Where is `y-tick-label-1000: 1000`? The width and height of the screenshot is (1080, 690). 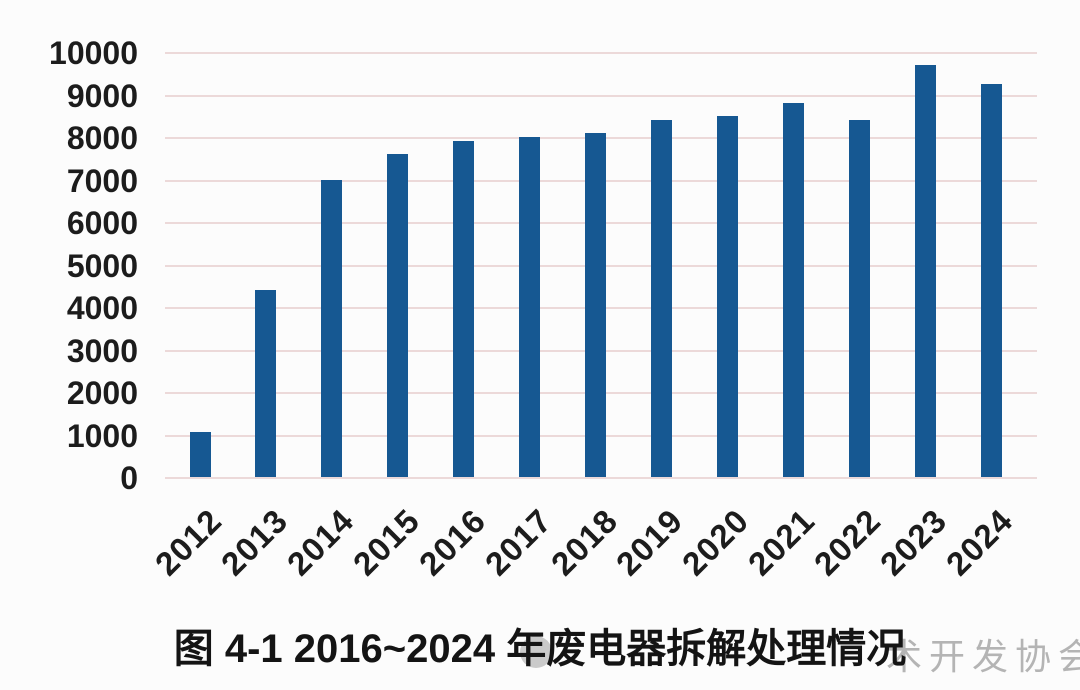
y-tick-label-1000: 1000 is located at coordinates (102, 435).